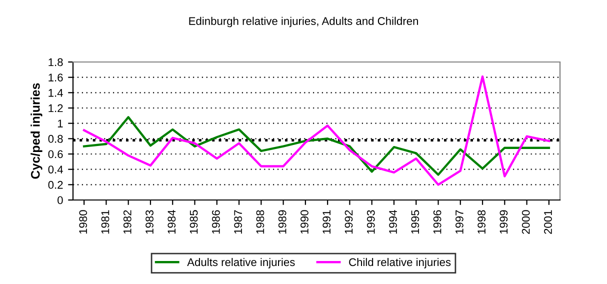  Describe the element at coordinates (83, 222) in the screenshot. I see `x-tick-label: 1980` at that location.